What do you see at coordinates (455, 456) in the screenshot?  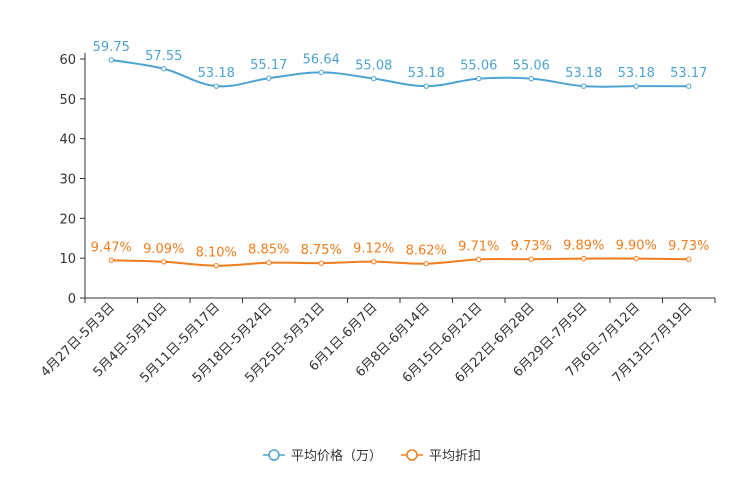 I see `legend-label: 平均折扣` at bounding box center [455, 456].